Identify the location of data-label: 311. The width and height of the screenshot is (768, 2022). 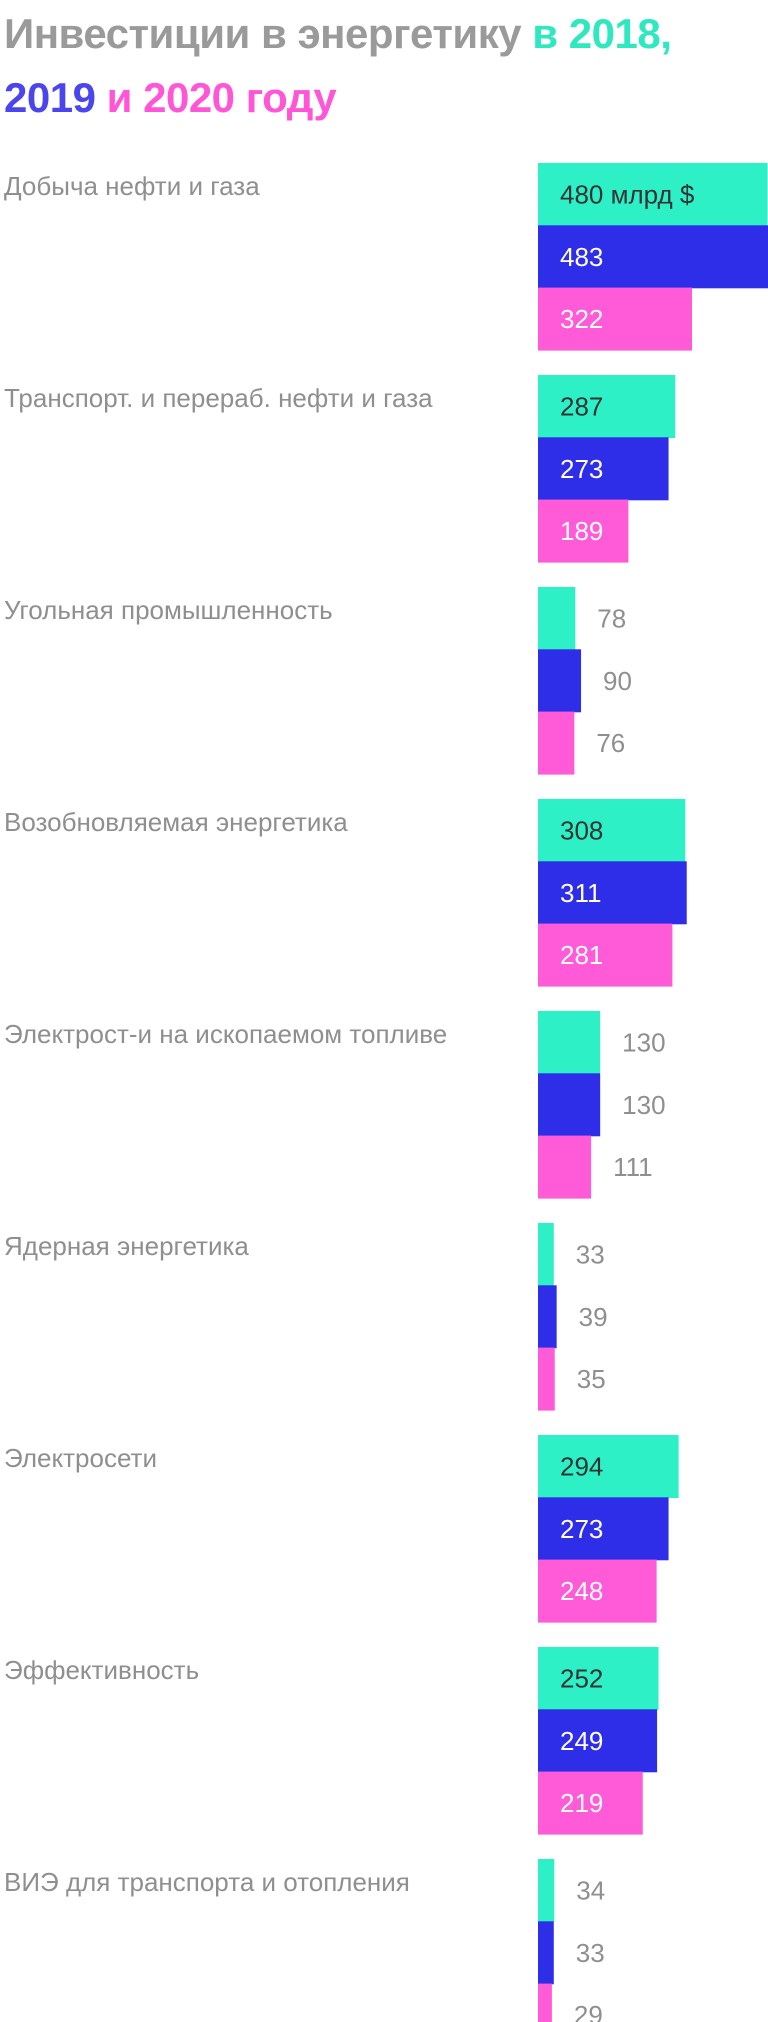
(580, 893).